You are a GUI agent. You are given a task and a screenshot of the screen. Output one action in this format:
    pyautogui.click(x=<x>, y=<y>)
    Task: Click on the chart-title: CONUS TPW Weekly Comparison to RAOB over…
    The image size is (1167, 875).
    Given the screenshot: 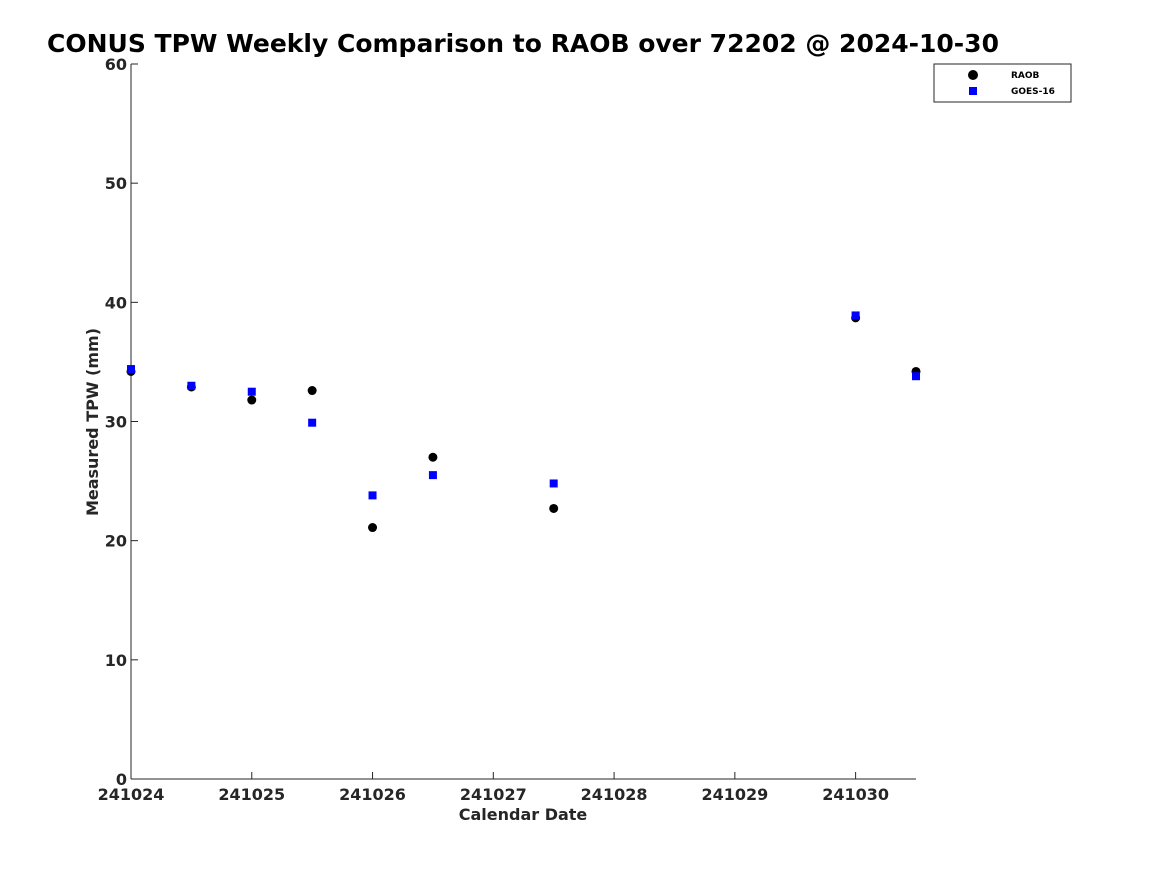 What is the action you would take?
    pyautogui.click(x=523, y=43)
    